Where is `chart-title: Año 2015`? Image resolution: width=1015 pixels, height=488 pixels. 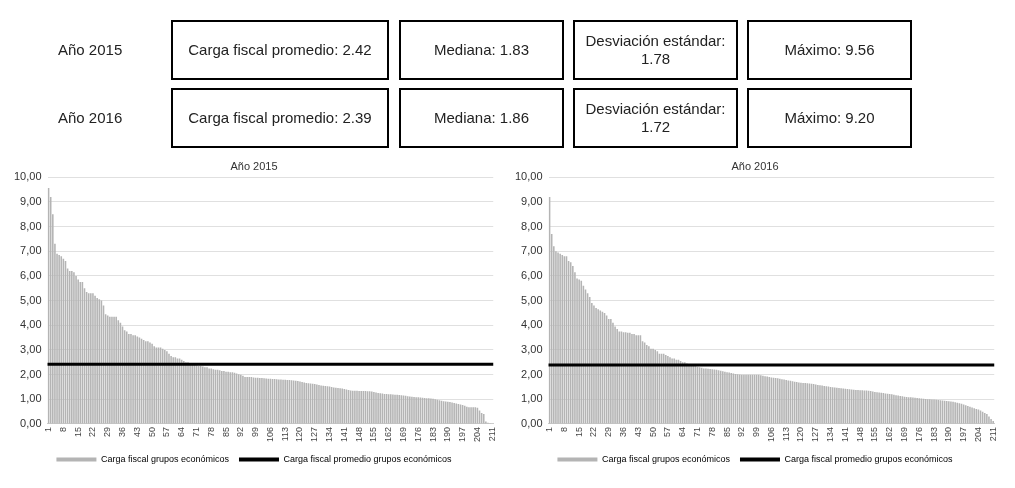
chart-title: Año 2015 is located at coordinates (254, 165).